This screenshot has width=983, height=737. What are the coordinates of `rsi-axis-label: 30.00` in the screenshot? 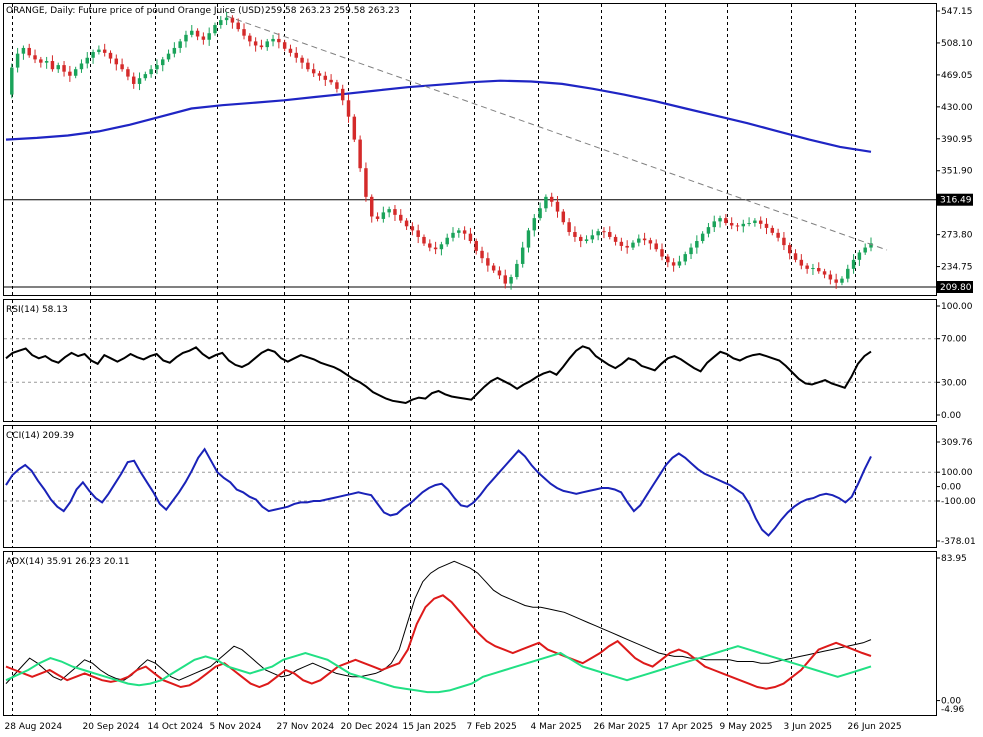 It's located at (954, 383).